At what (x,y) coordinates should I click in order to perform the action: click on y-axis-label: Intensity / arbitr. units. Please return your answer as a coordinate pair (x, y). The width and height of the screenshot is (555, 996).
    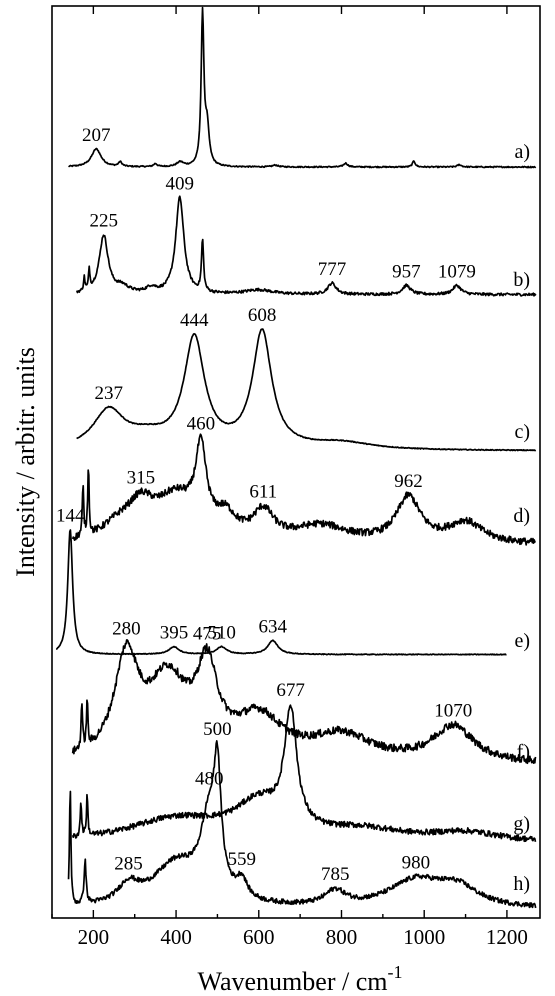
    Looking at the image, I should click on (25, 462).